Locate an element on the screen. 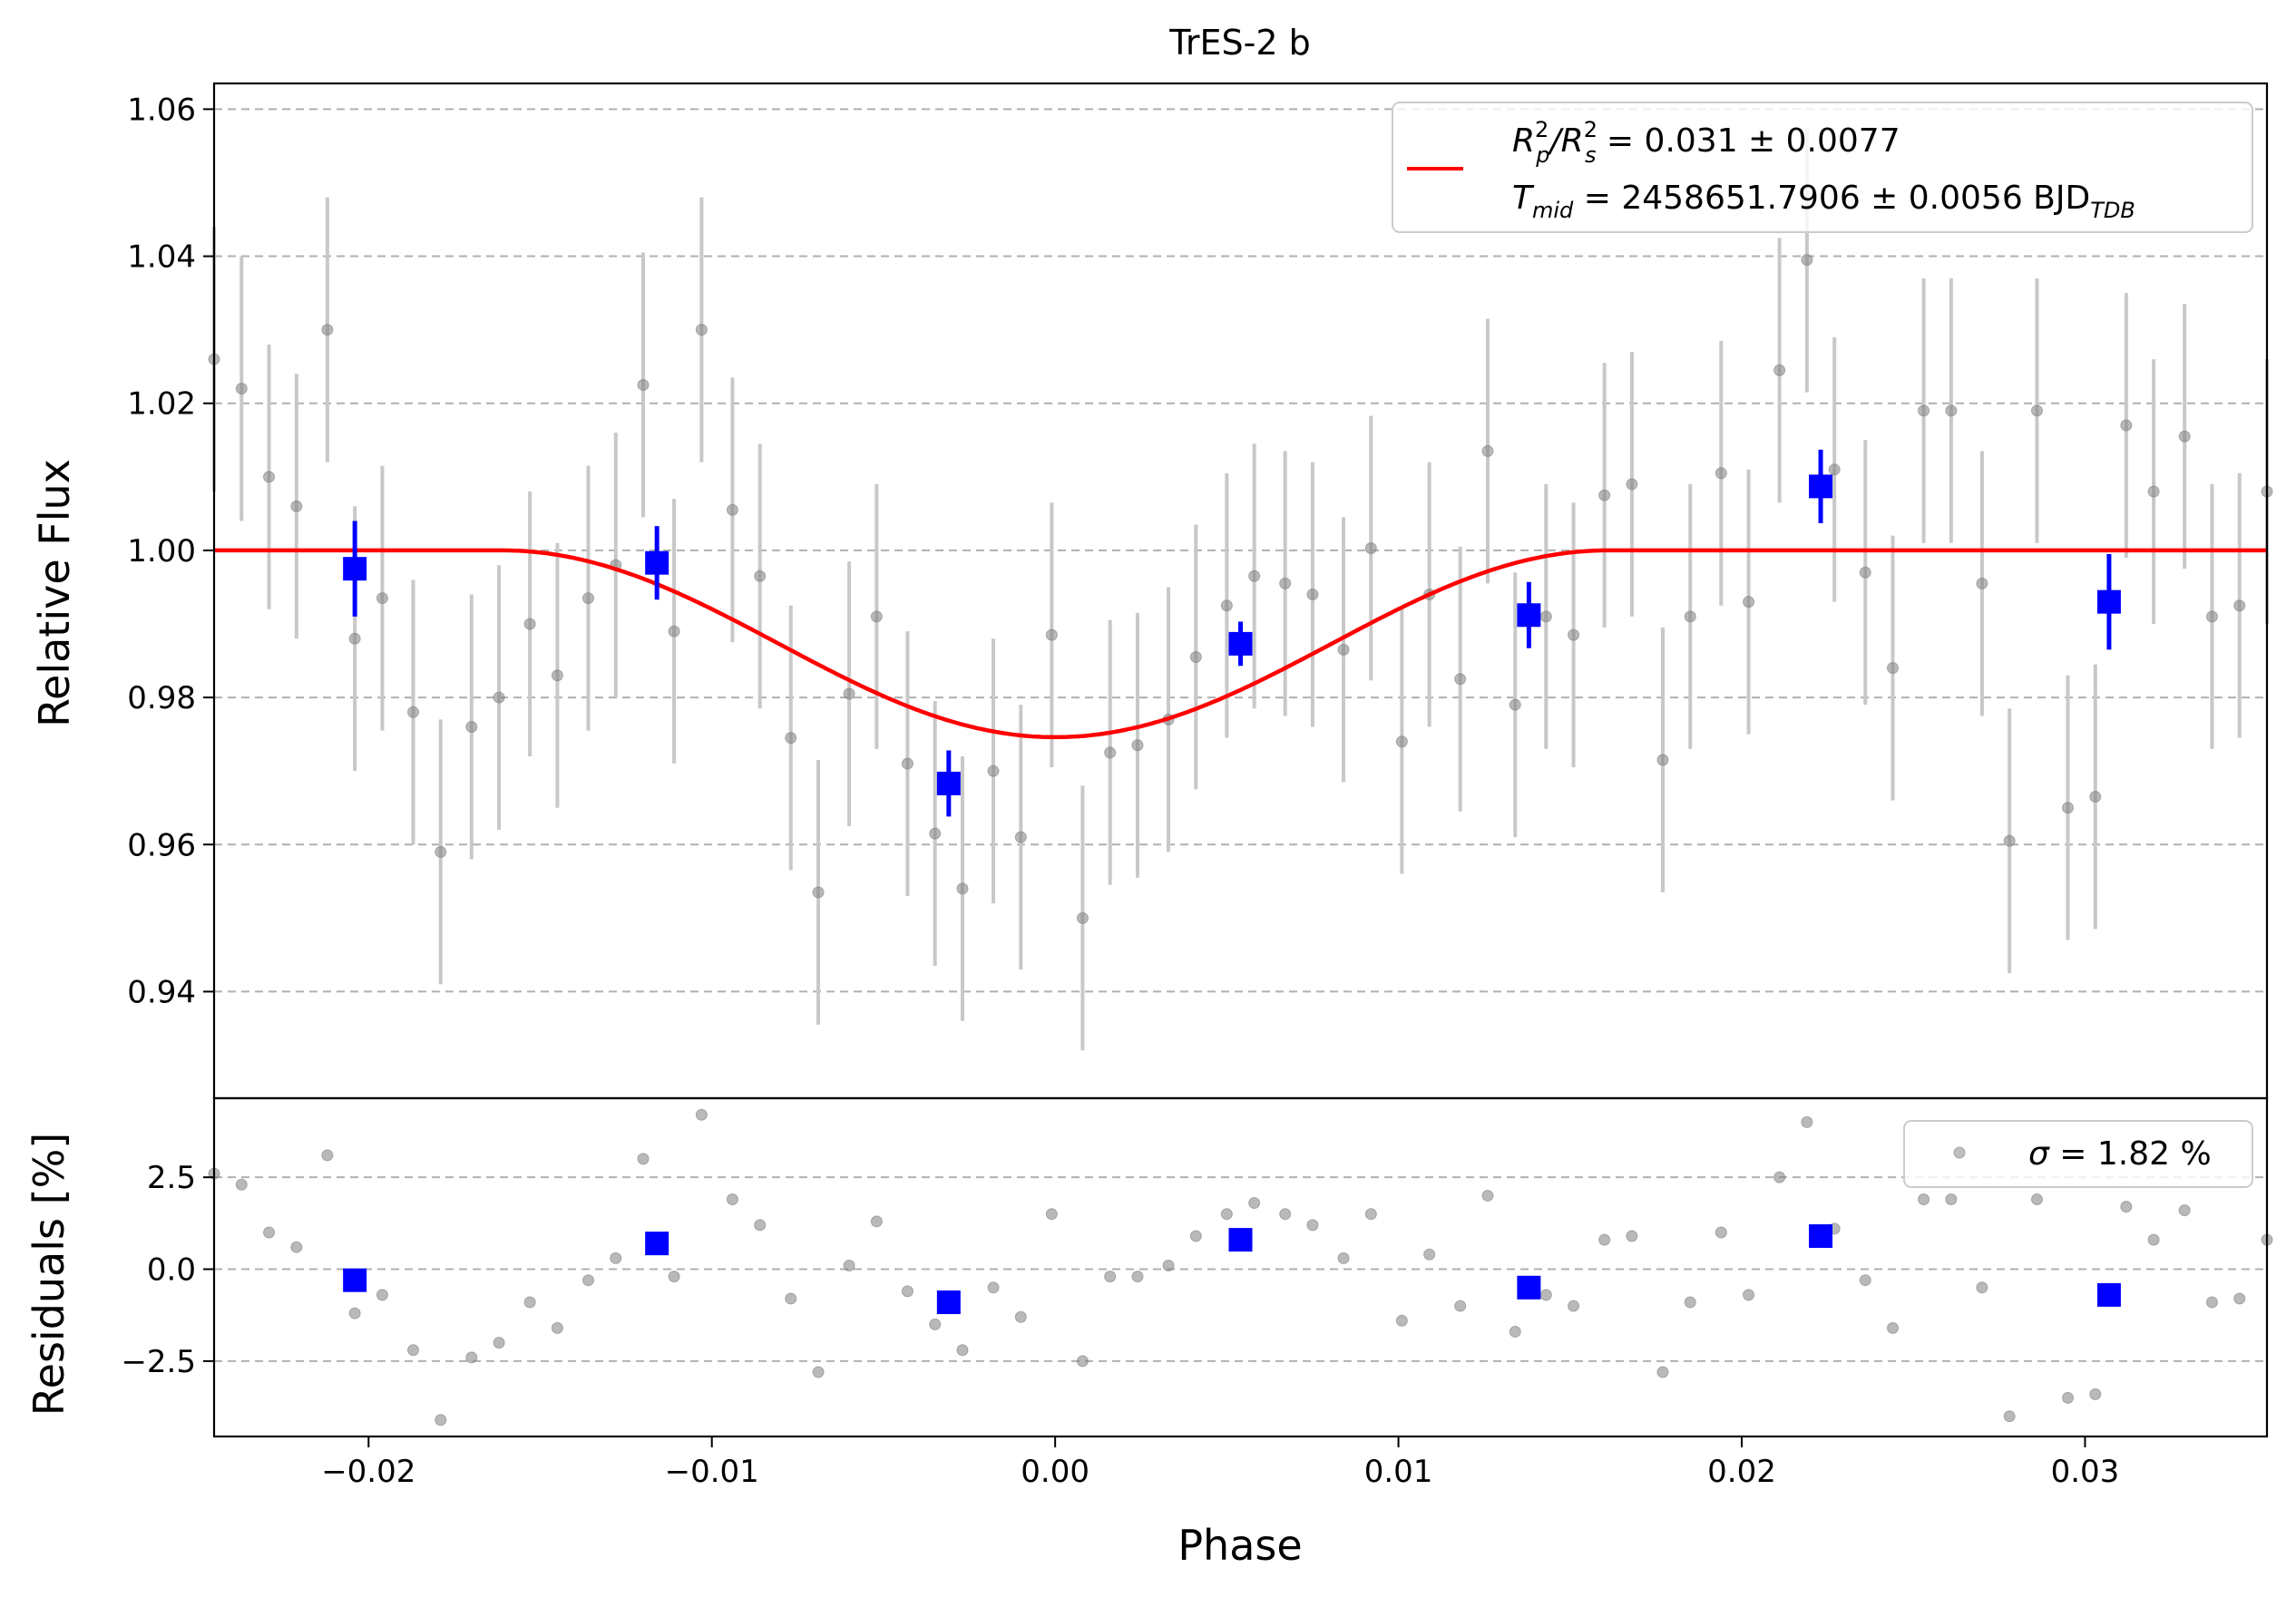  legend-tmid-sub: mid is located at coordinates (1553, 210).